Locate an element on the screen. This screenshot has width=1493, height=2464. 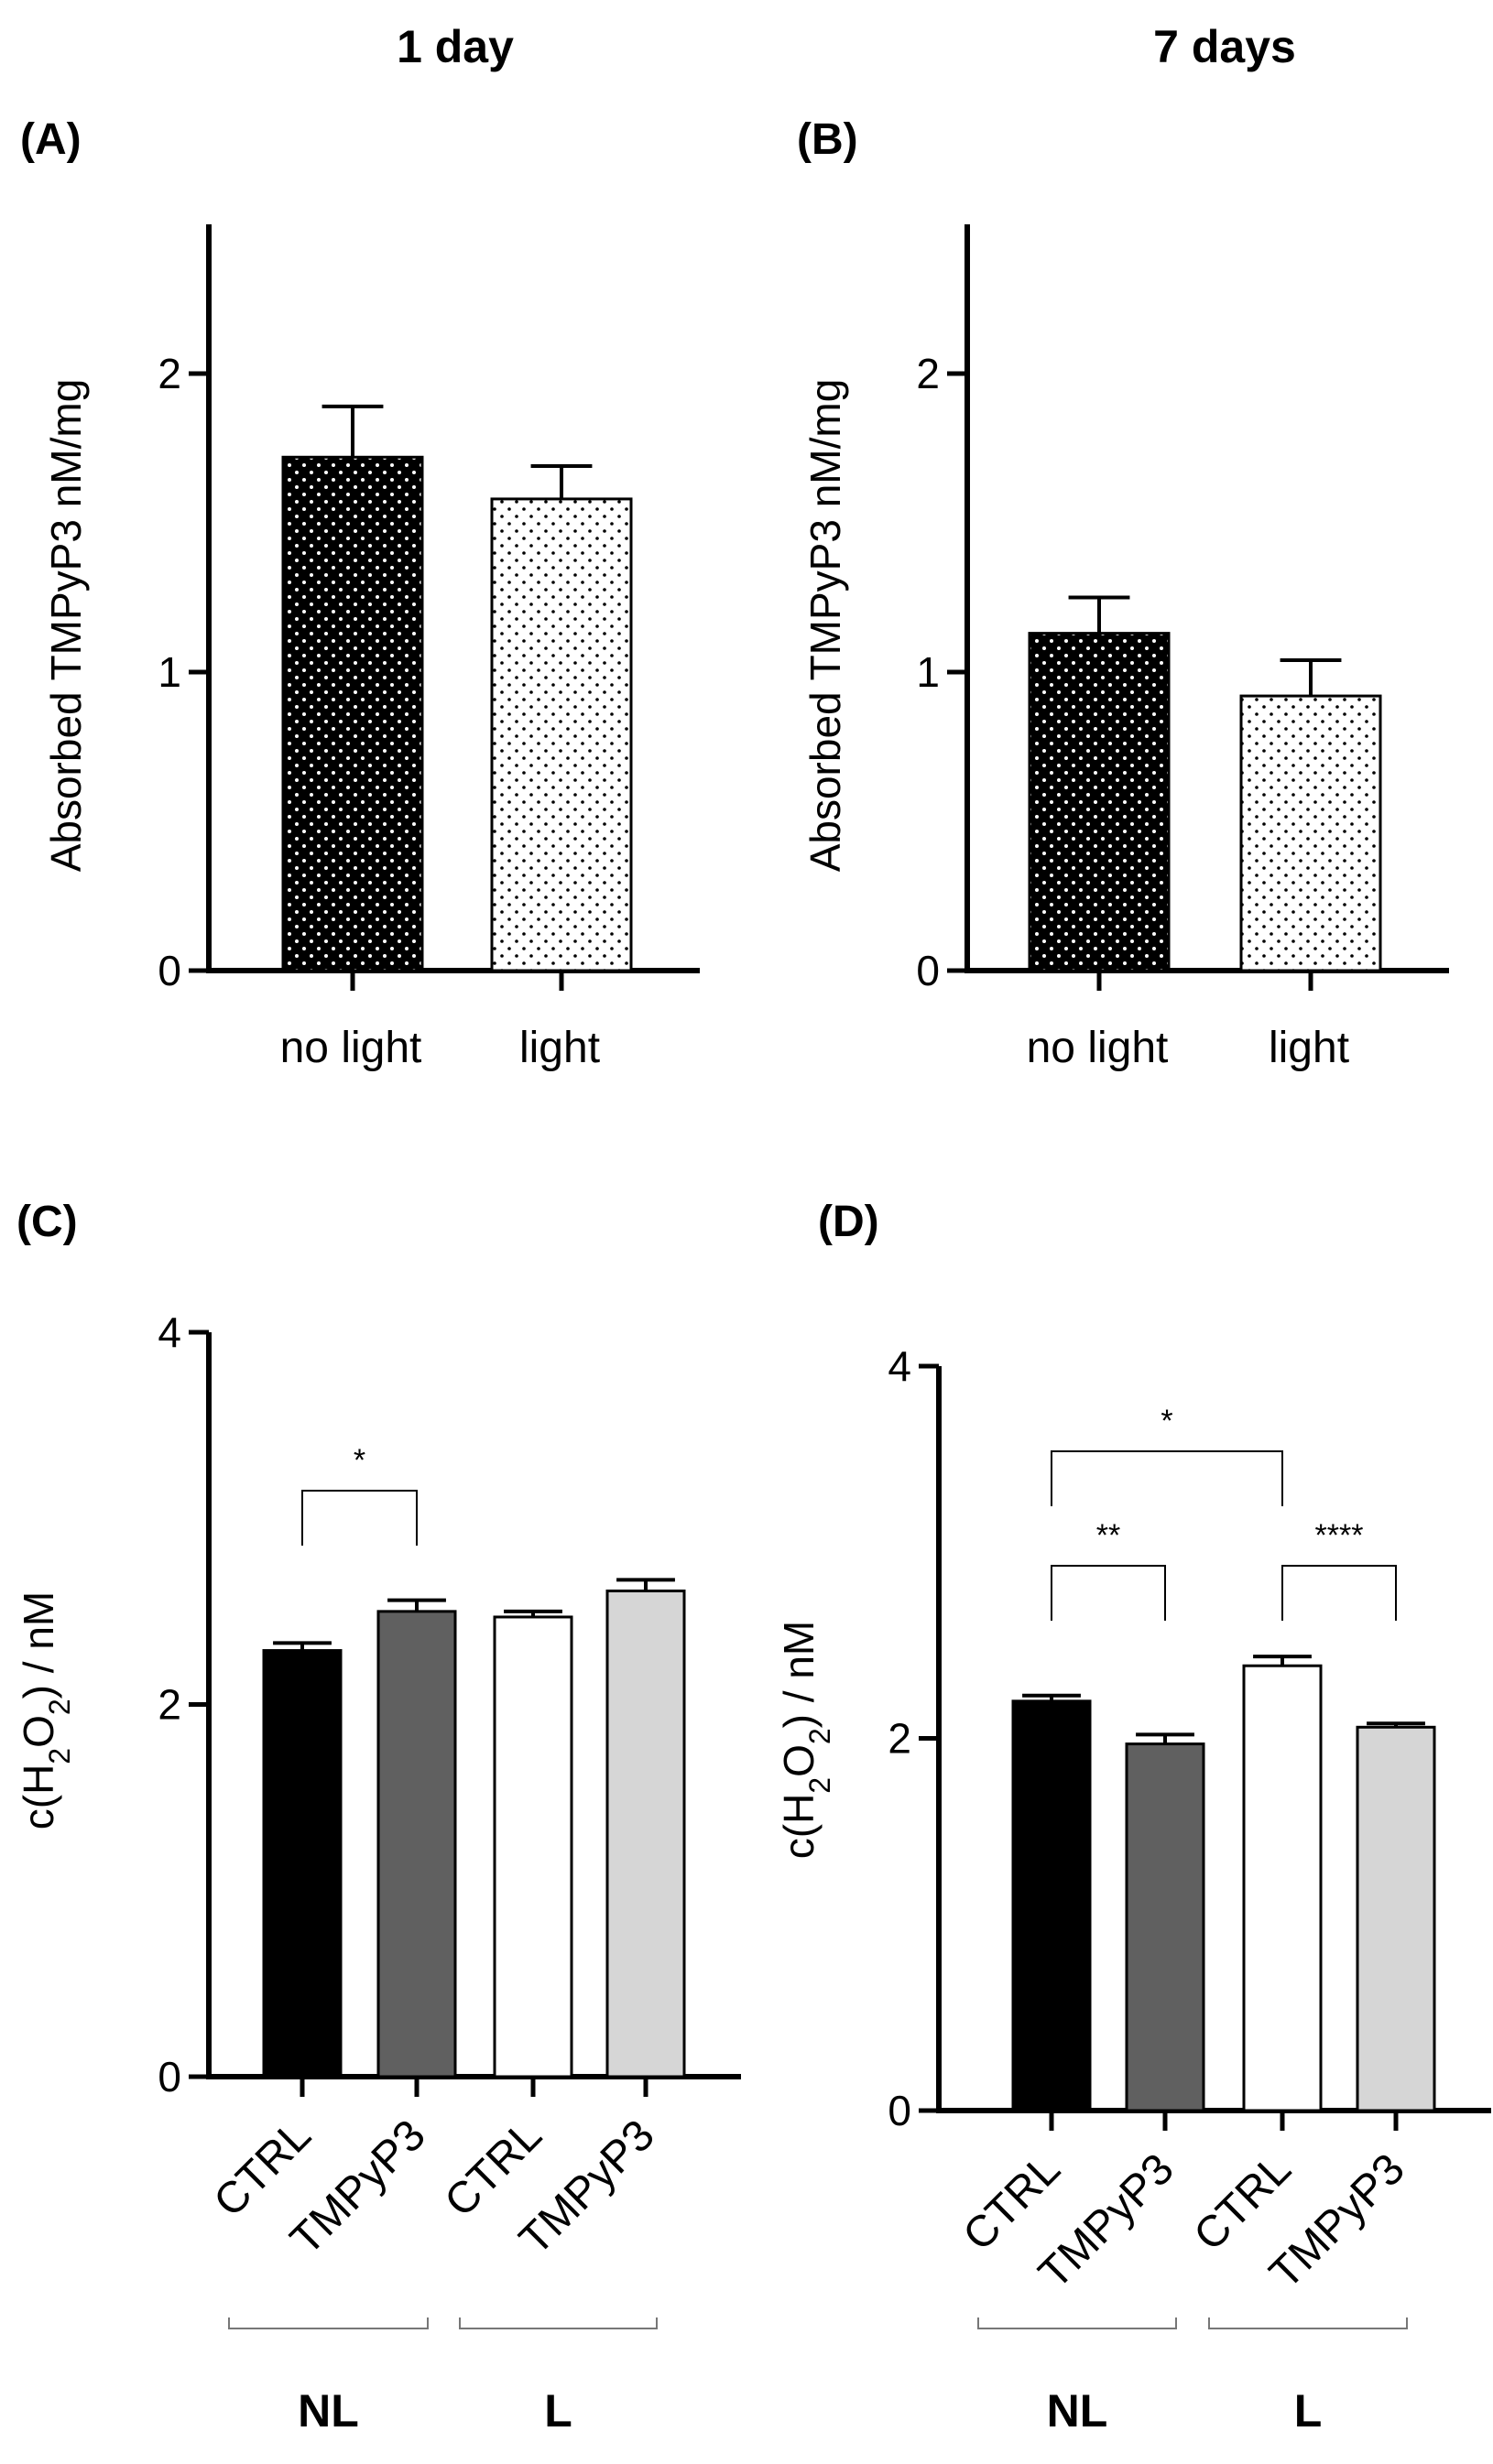
panel-letter: (B) is located at coordinates (827, 139).